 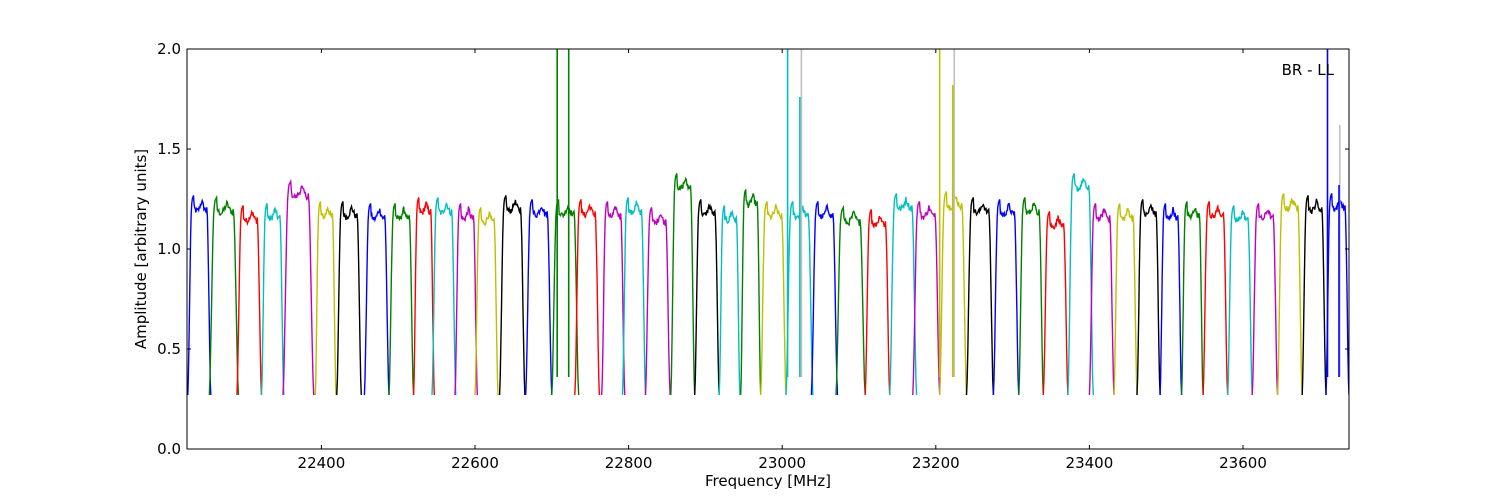 What do you see at coordinates (1243, 463) in the screenshot?
I see `x-tick-label: 23600` at bounding box center [1243, 463].